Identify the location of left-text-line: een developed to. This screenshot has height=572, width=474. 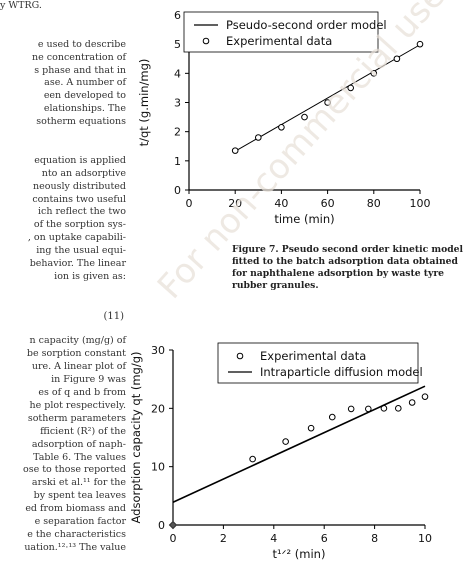
(84, 96).